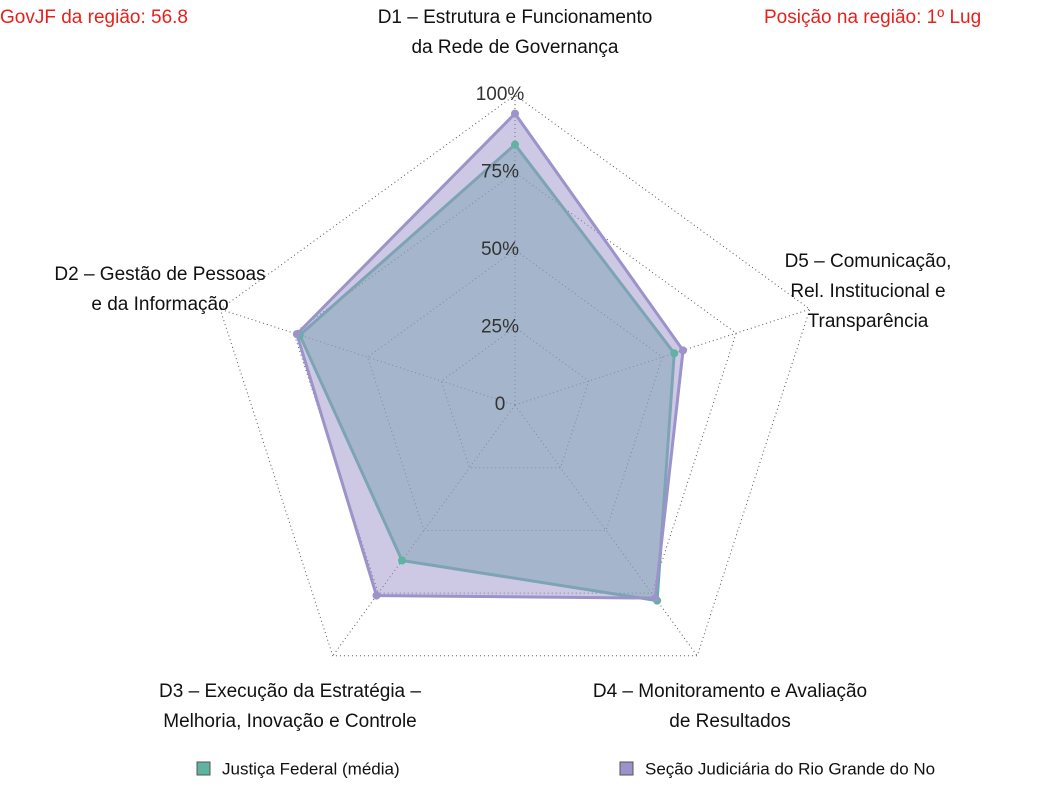 The image size is (1049, 786). Describe the element at coordinates (500, 249) in the screenshot. I see `r-tick-label: 50%` at that location.